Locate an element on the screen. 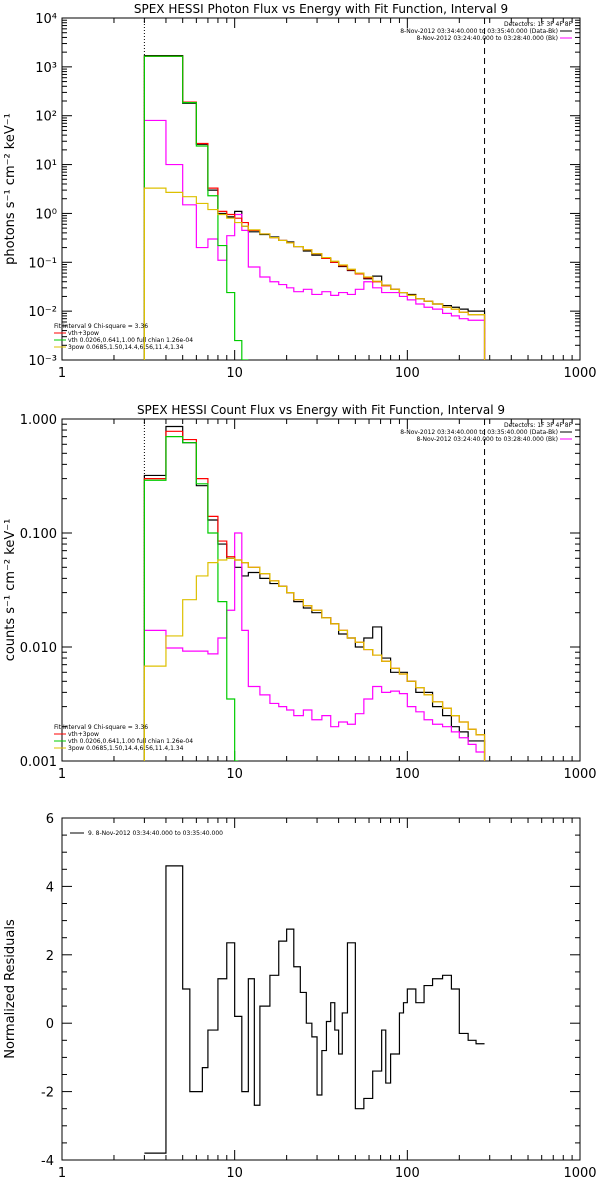  y-tick-label: -4 is located at coordinates (47, 1161).